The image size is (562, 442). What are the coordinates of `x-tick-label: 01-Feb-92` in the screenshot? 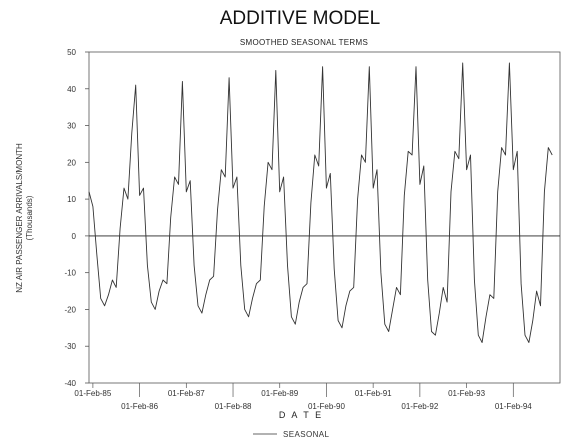 It's located at (419, 406).